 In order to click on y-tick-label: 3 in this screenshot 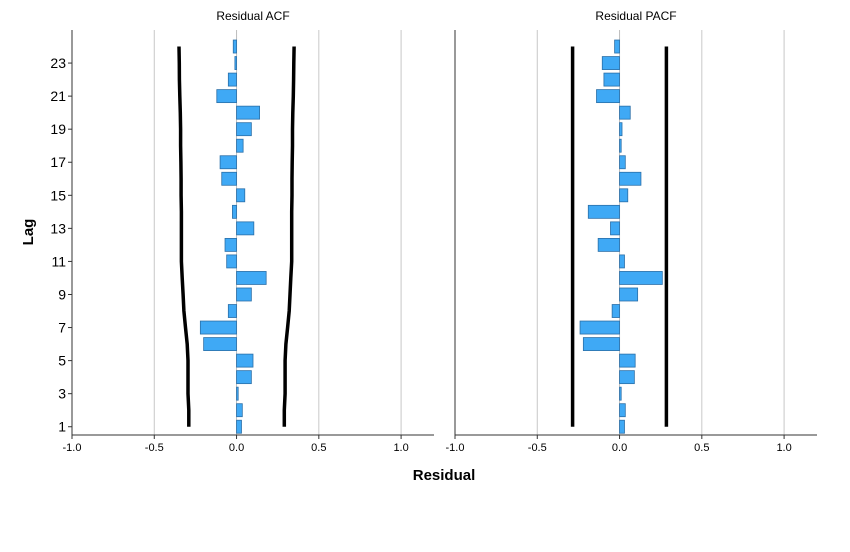, I will do `click(62, 394)`.